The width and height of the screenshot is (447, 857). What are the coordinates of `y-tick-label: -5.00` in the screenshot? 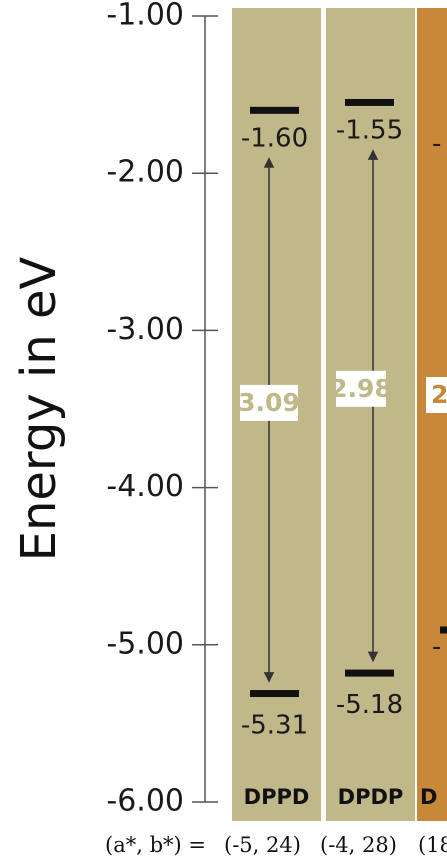 It's located at (145, 643).